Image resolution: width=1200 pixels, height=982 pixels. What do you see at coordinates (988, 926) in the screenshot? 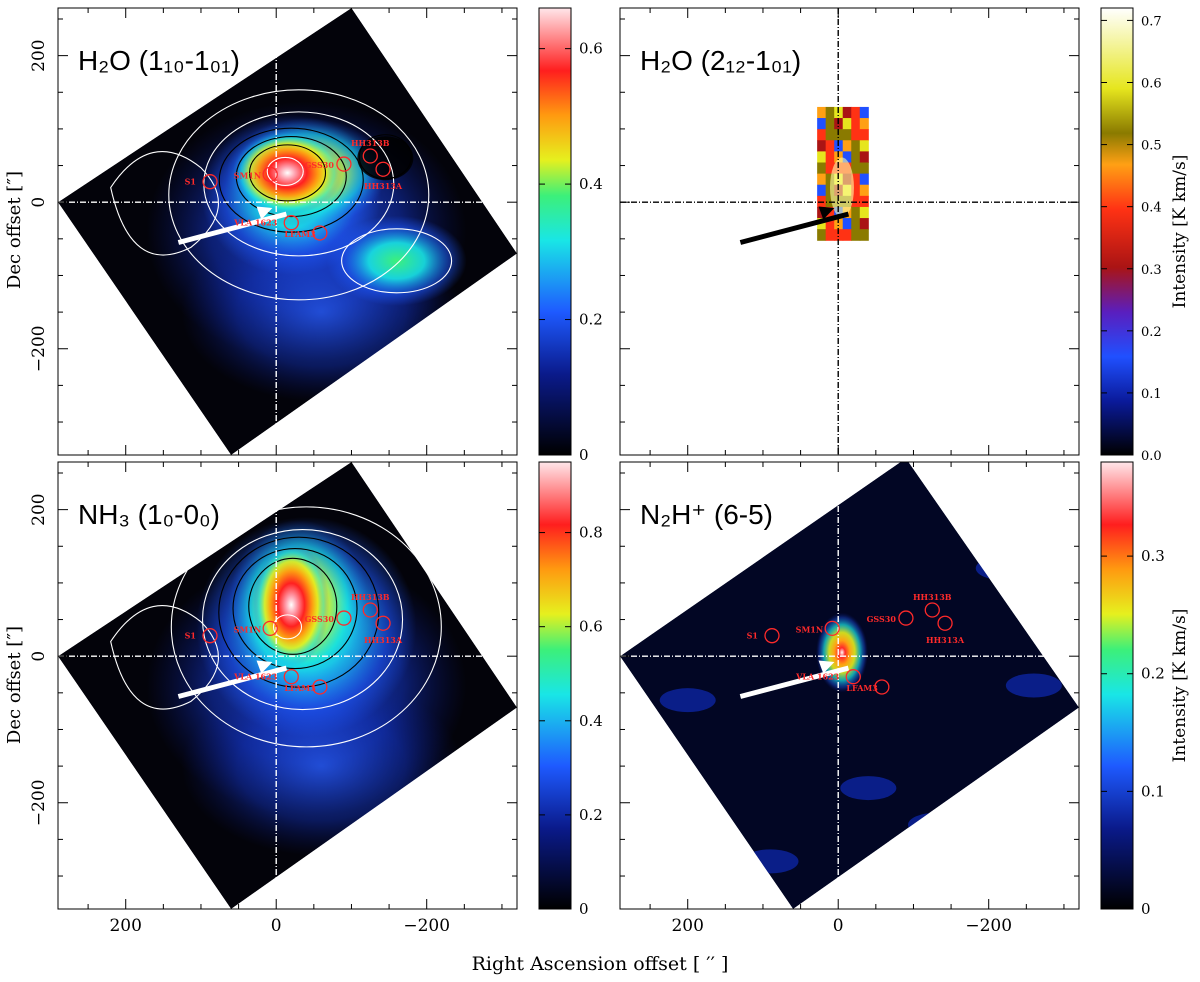
I see `x-tick-label: −200` at bounding box center [988, 926].